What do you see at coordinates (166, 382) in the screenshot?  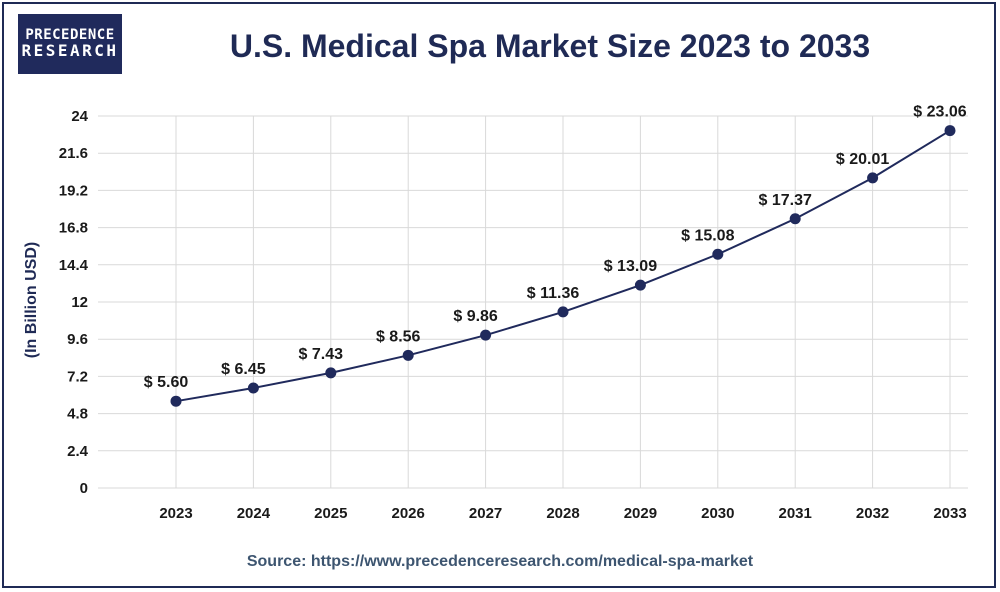 I see `data-label: $ 5.60` at bounding box center [166, 382].